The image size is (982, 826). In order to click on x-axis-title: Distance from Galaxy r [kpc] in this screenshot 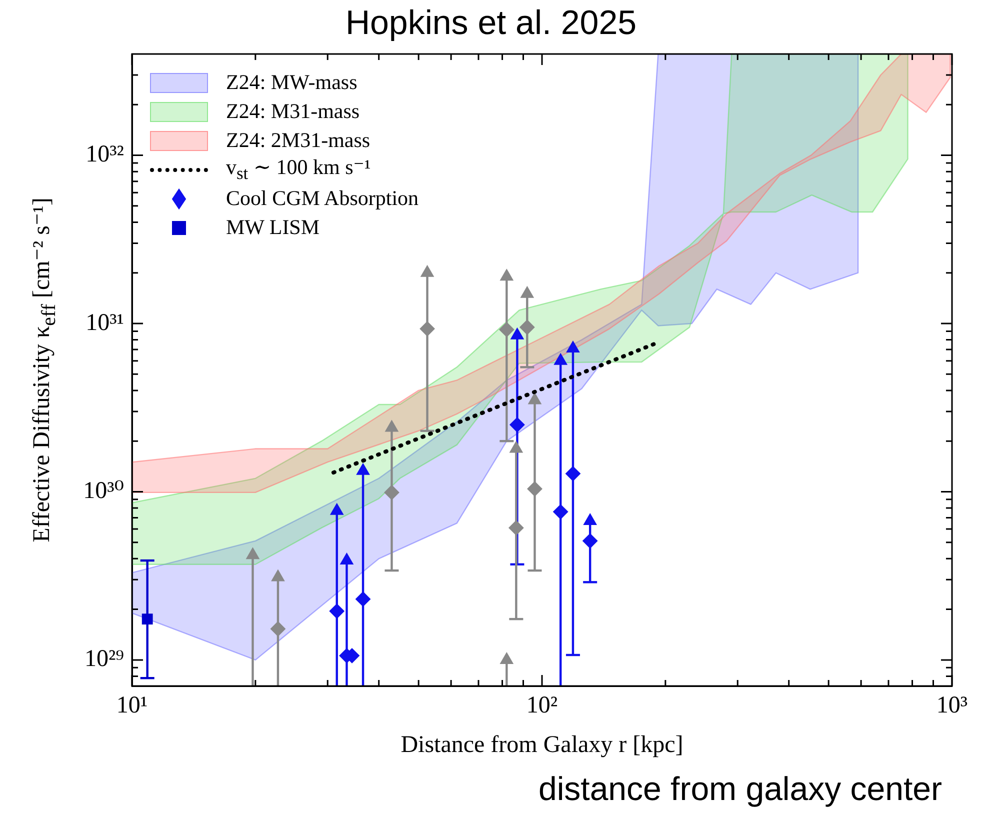, I will do `click(542, 745)`.